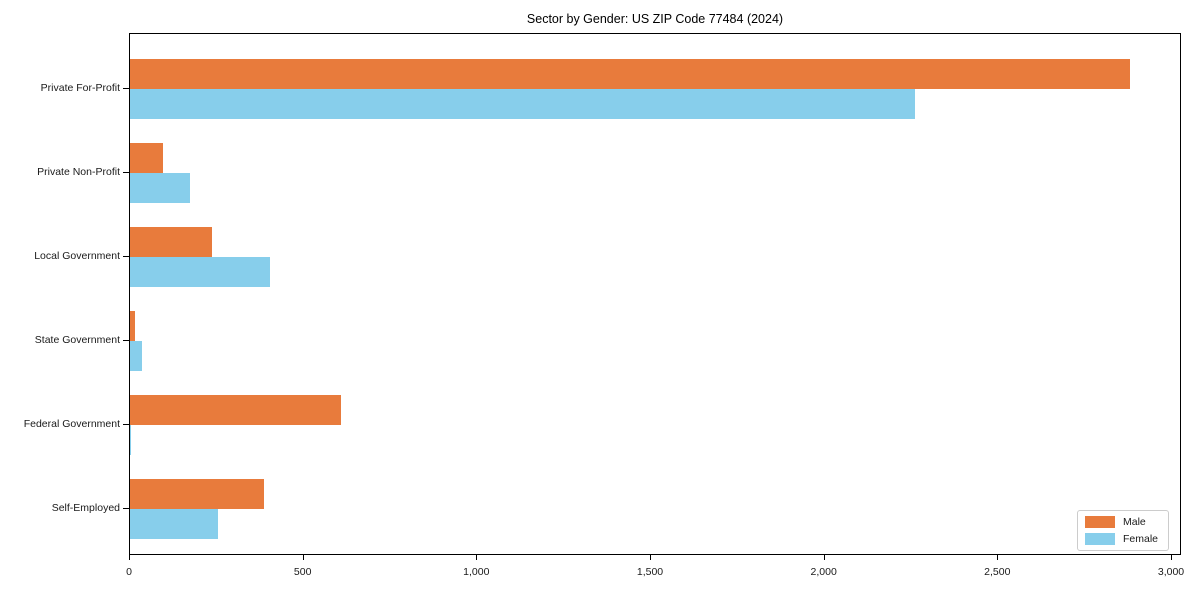 Image resolution: width=1200 pixels, height=600 pixels. Describe the element at coordinates (132, 326) in the screenshot. I see `bar-male-state-government` at that location.